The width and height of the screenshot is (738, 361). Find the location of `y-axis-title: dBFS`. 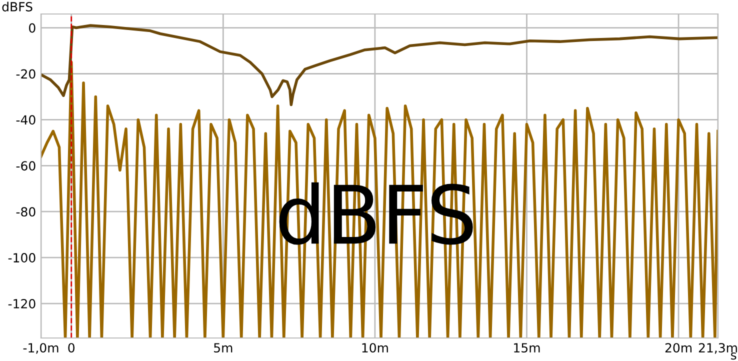

y-axis-title: dBFS is located at coordinates (17, 7).